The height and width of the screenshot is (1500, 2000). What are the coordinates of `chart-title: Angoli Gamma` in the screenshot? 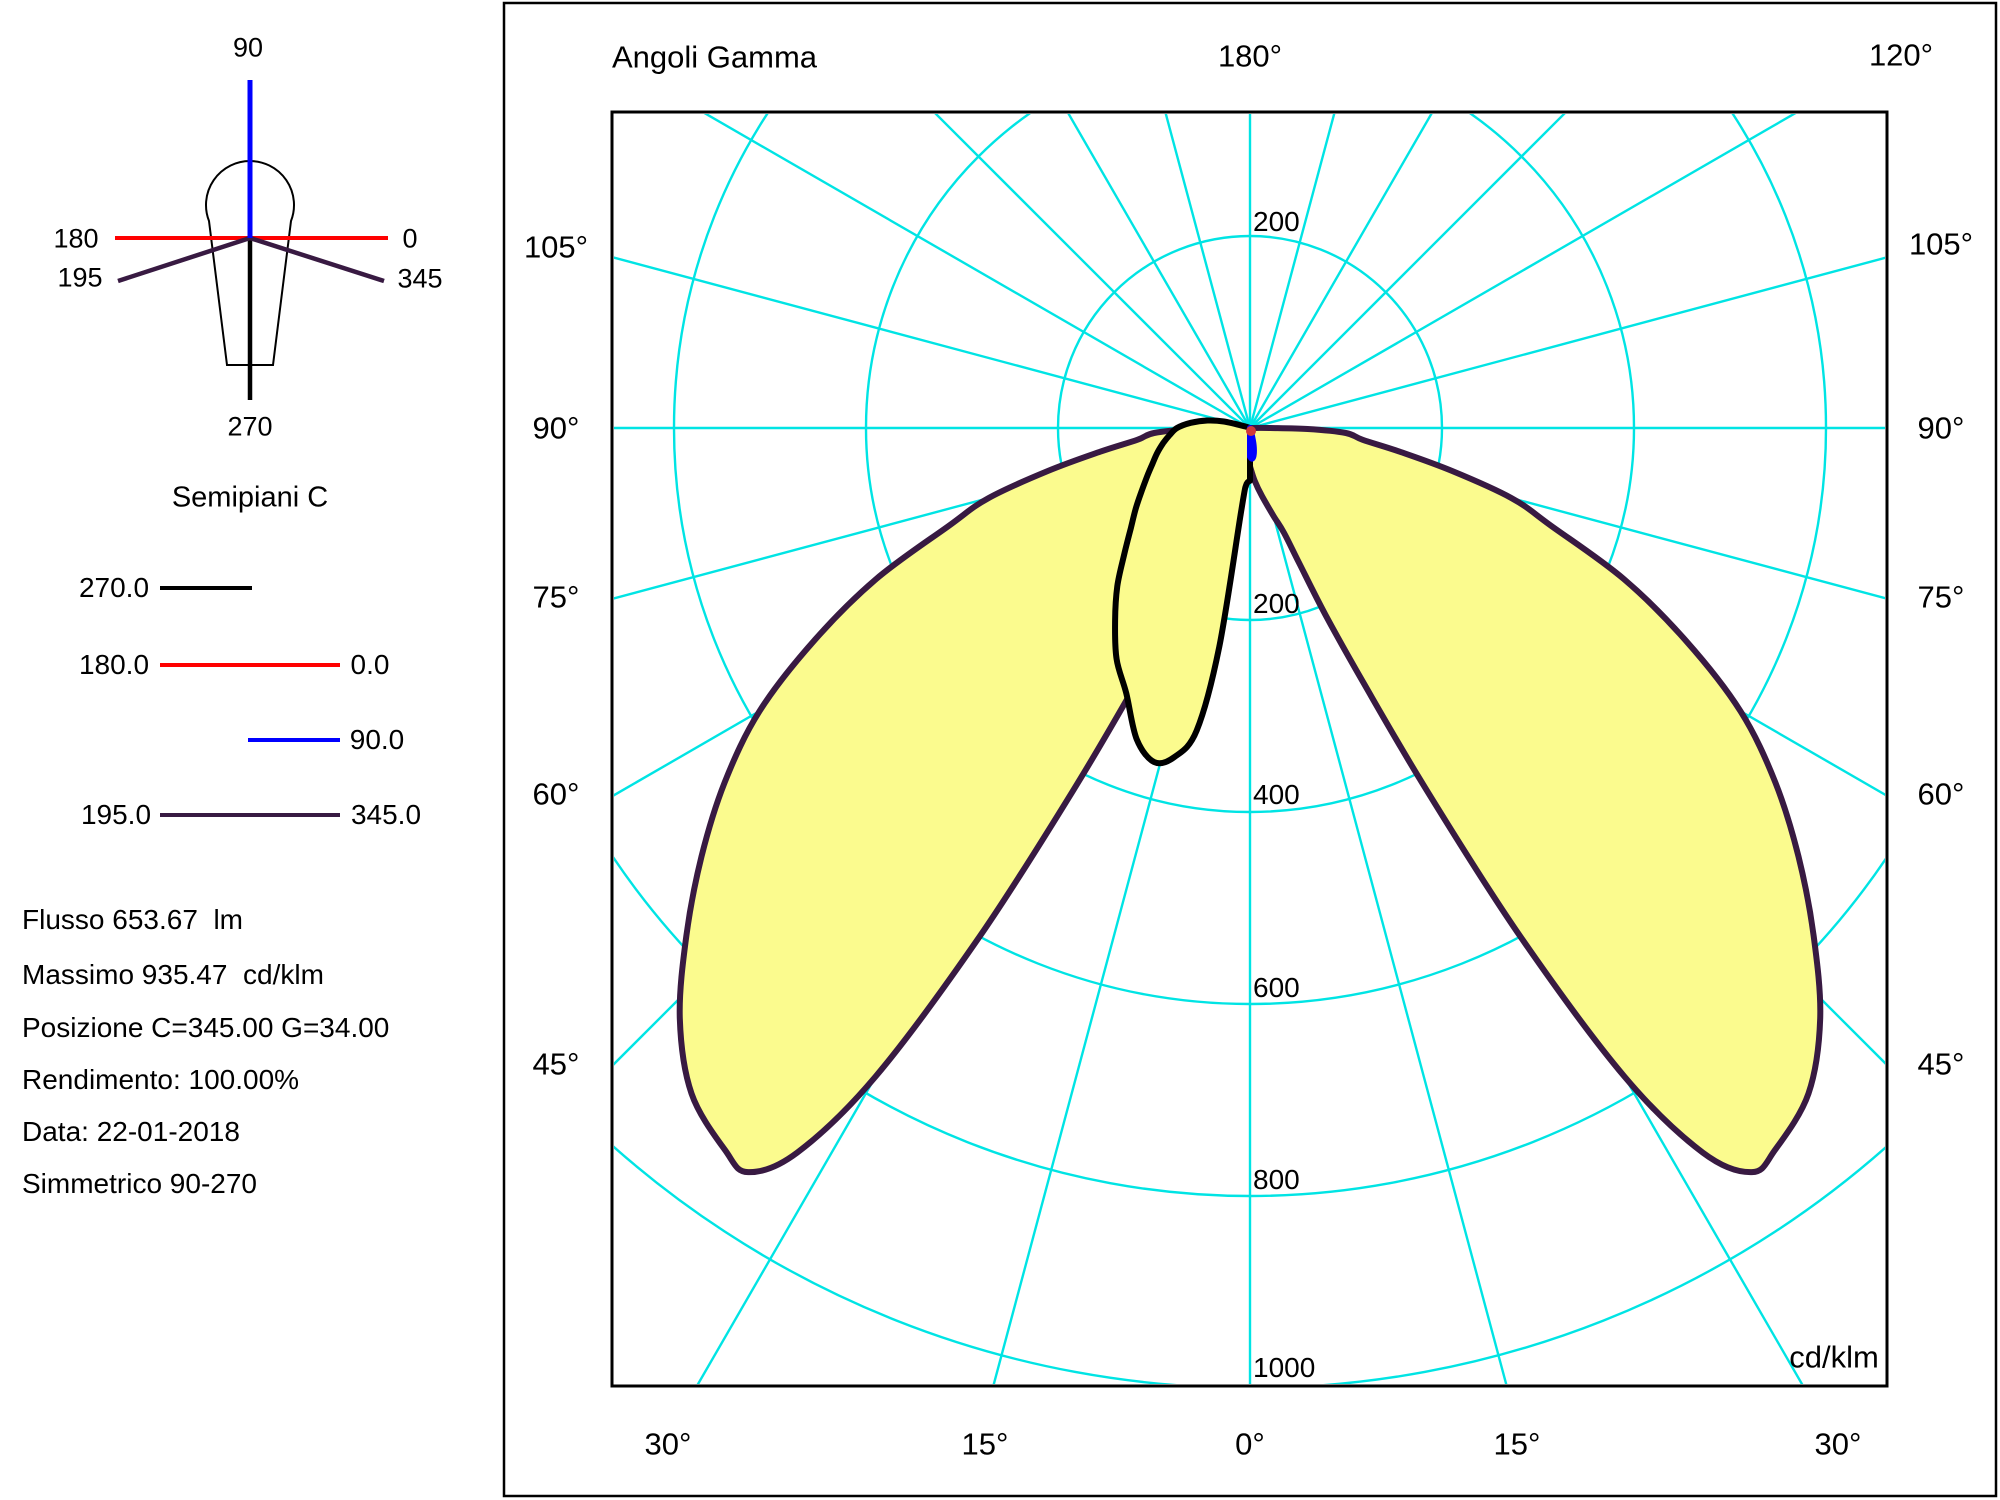 It's located at (715, 57).